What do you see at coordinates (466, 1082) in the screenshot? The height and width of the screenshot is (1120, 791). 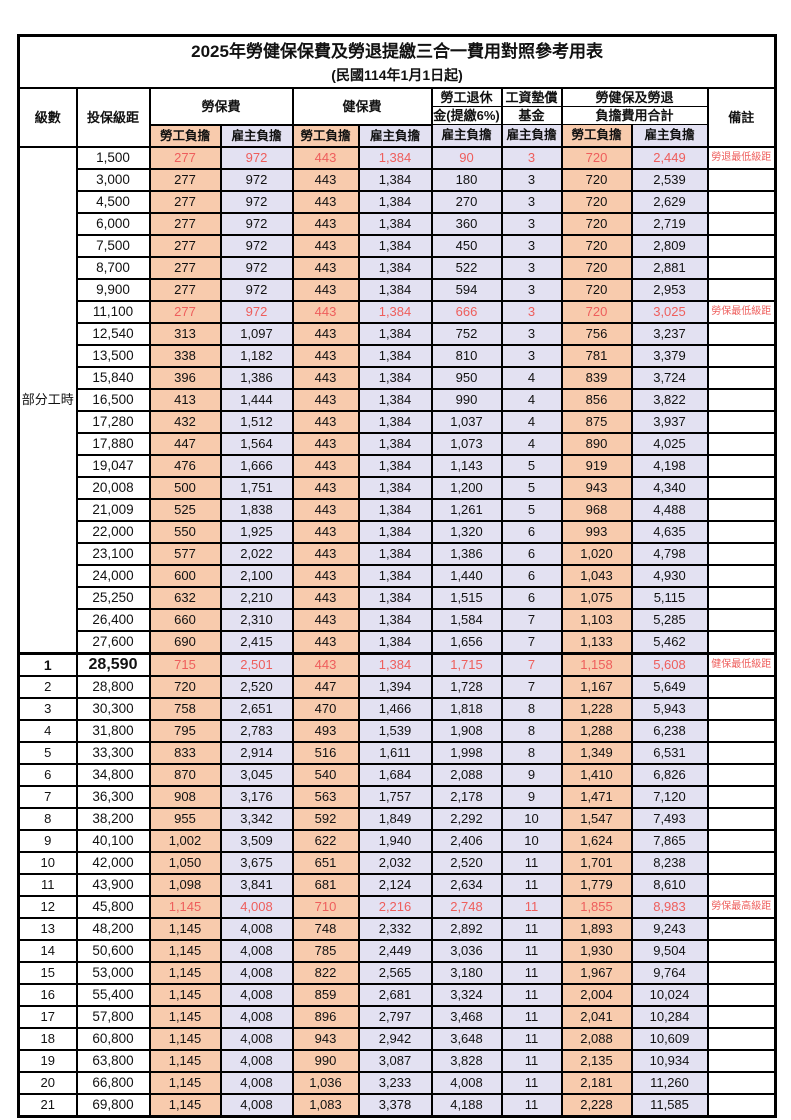 I see `pension-employer-cell: 4,008` at bounding box center [466, 1082].